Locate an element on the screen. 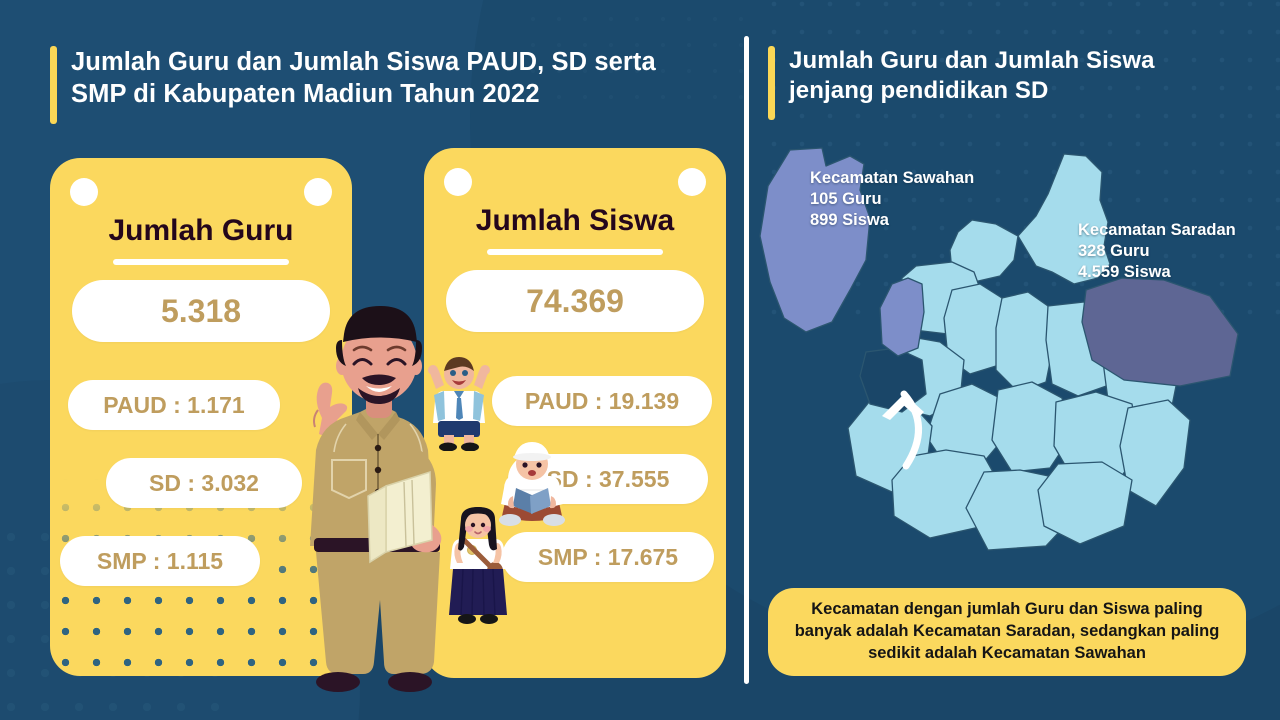  guru-sd-value: SD : 3.032 is located at coordinates (204, 483).